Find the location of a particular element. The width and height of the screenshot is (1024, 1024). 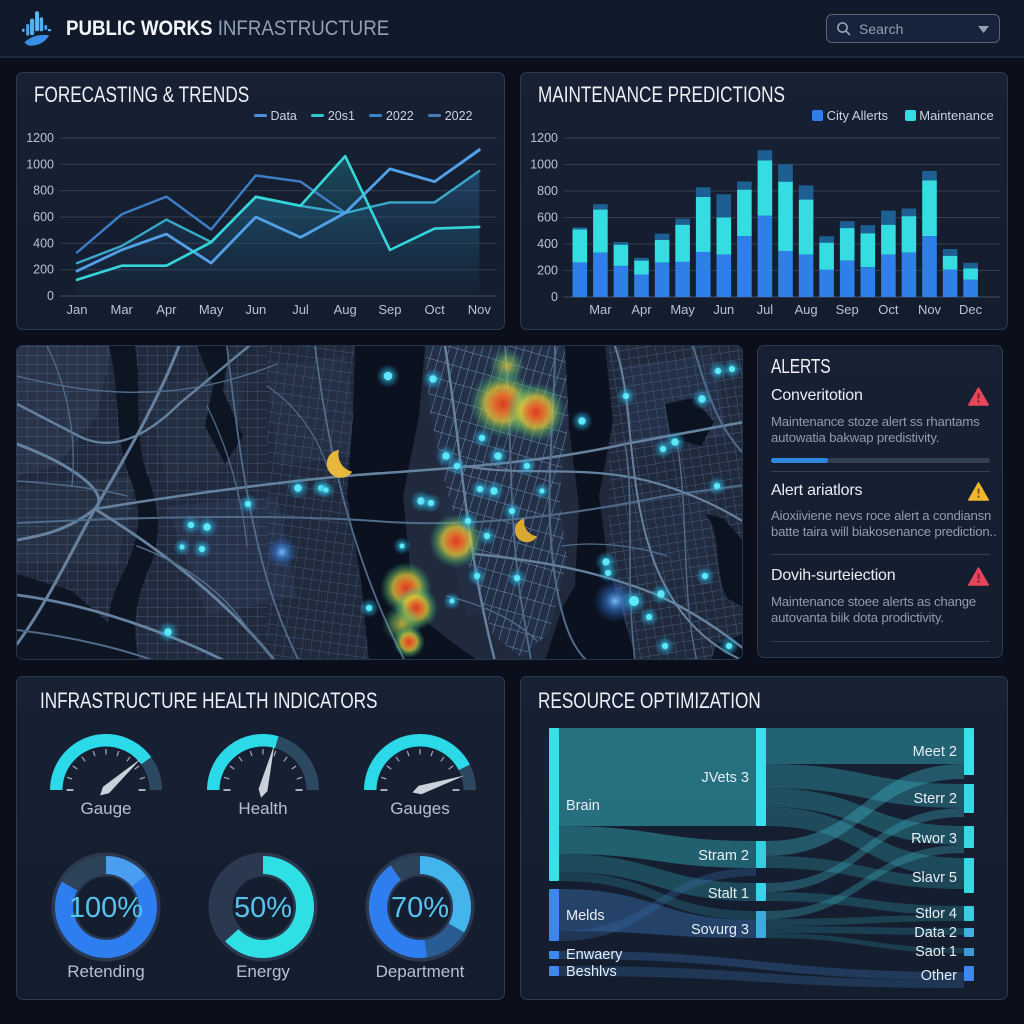

svg-text: Brain is located at coordinates (583, 806).